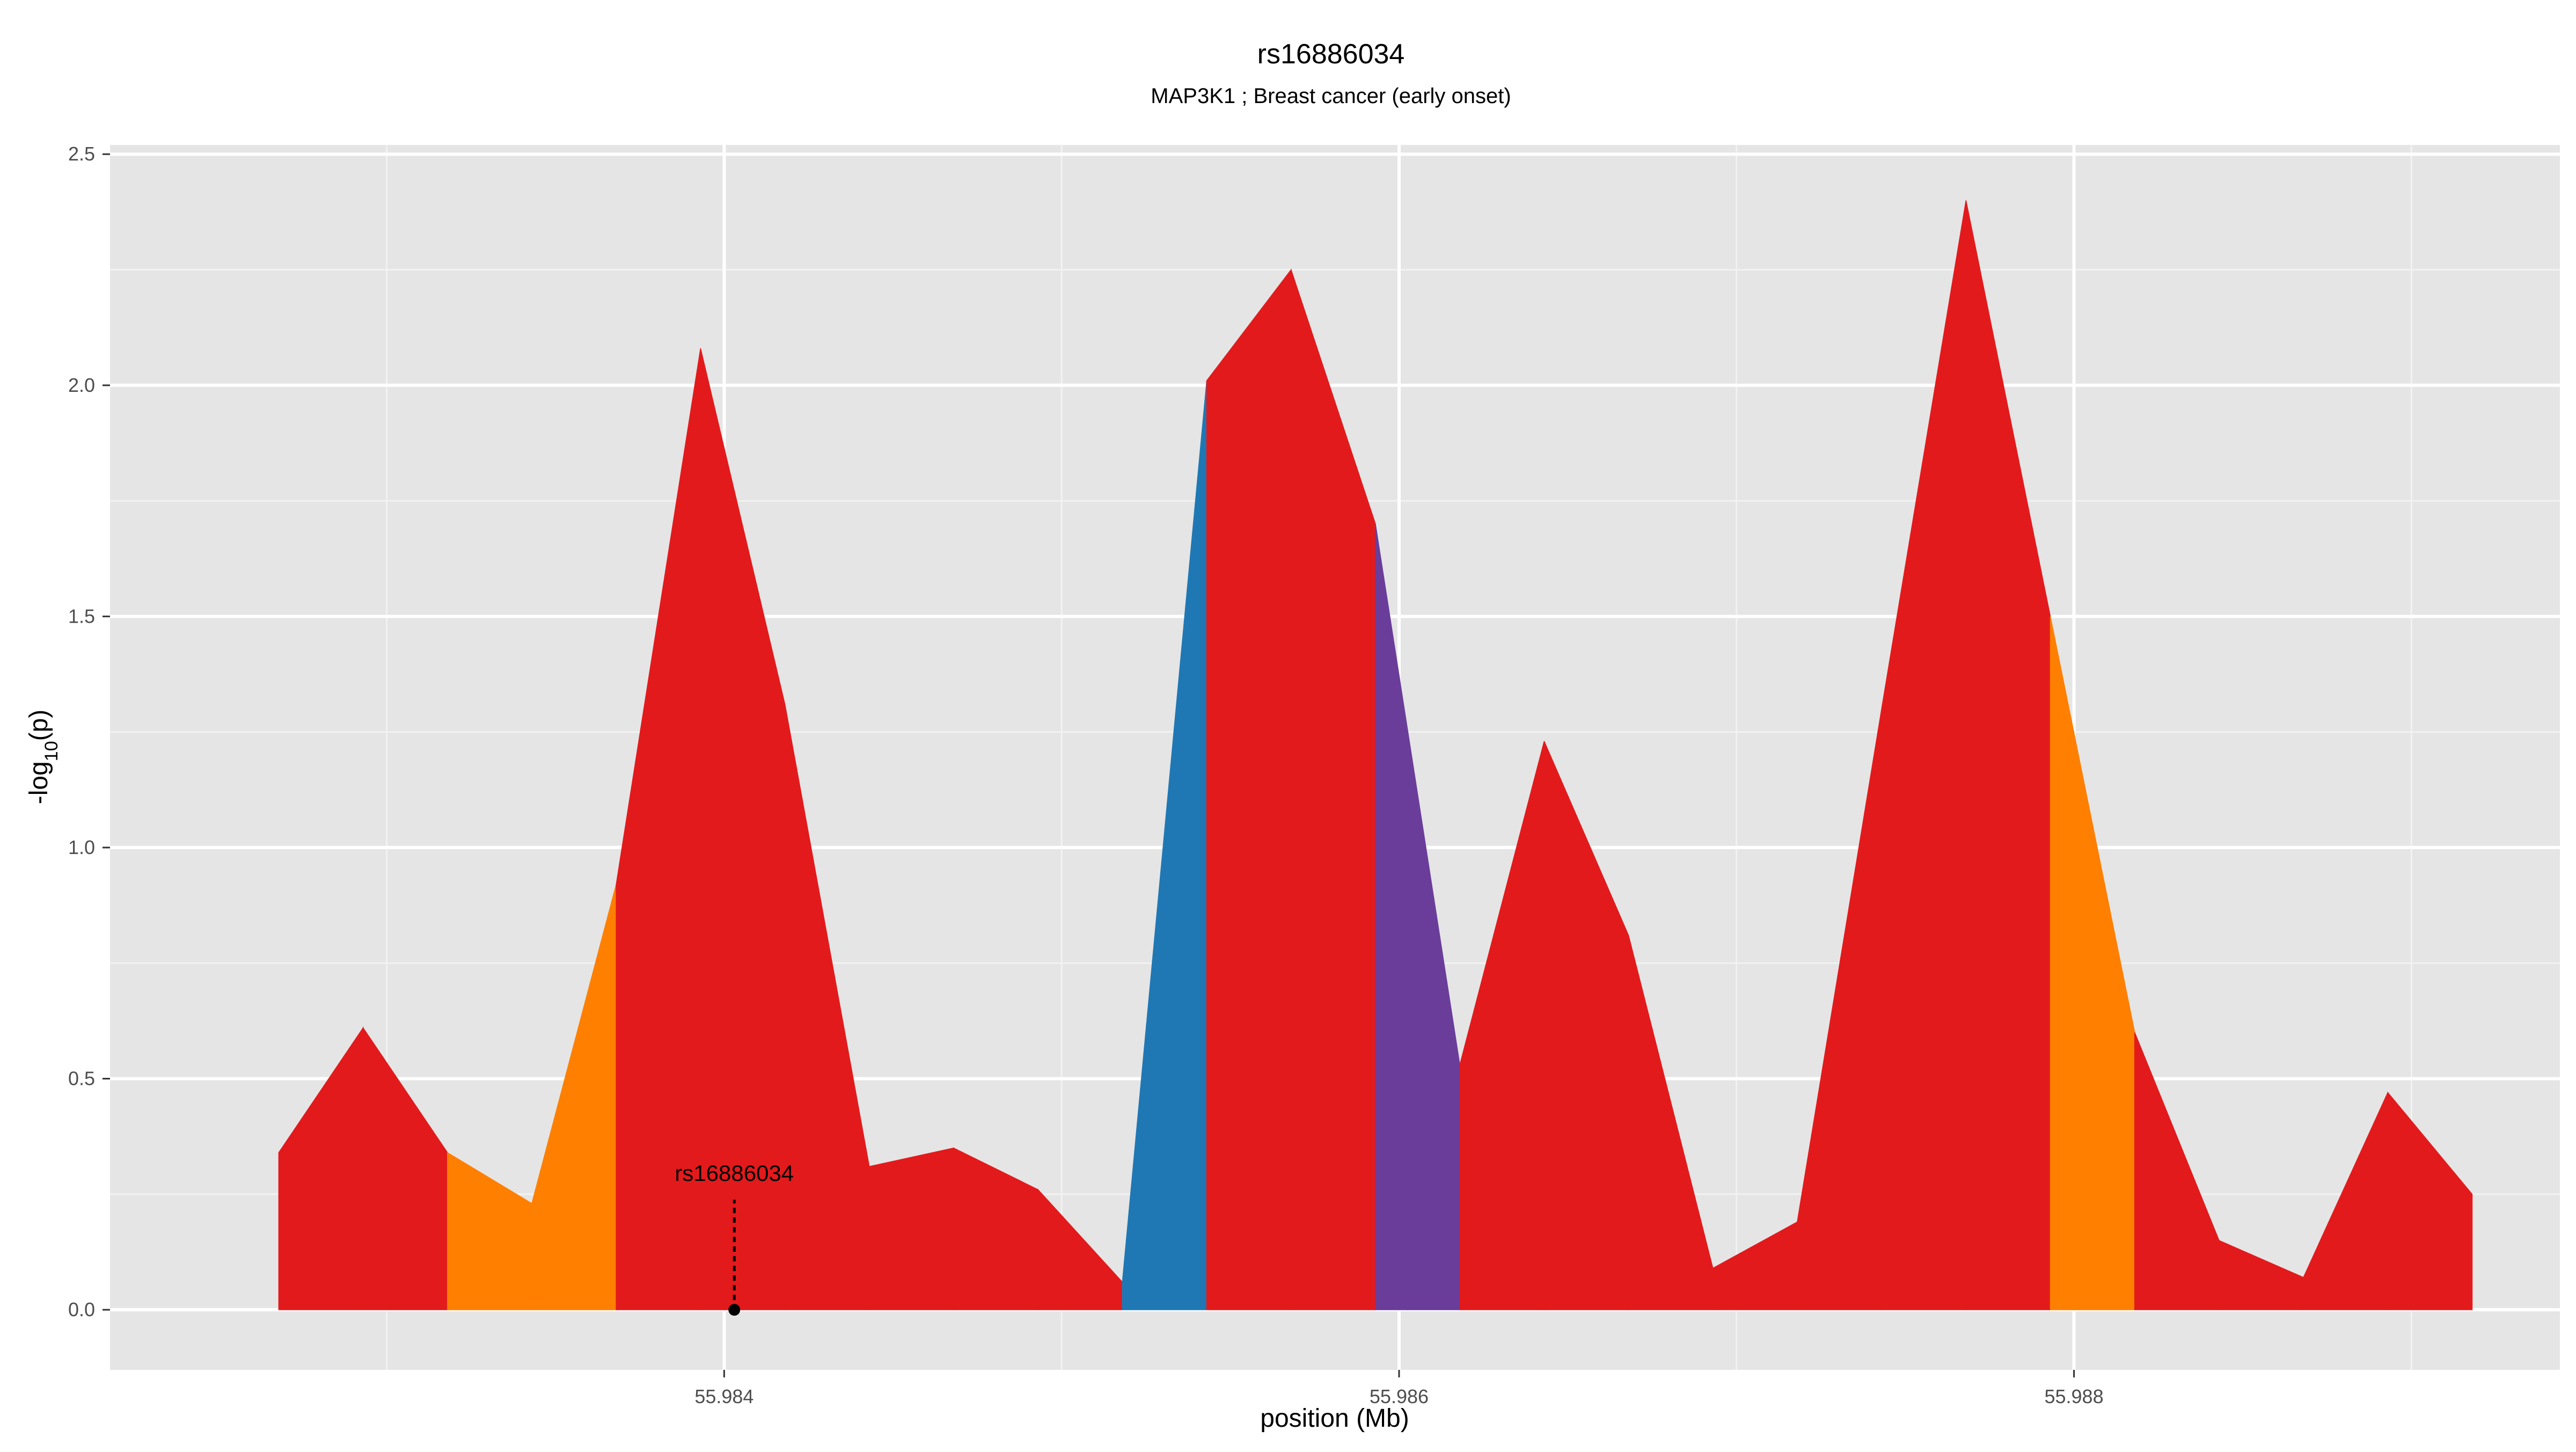 This screenshot has width=2576, height=1452. What do you see at coordinates (89, 731) in the screenshot?
I see `y-axis: 0.0 0.5 1.0 1.5 2.0 2.5` at bounding box center [89, 731].